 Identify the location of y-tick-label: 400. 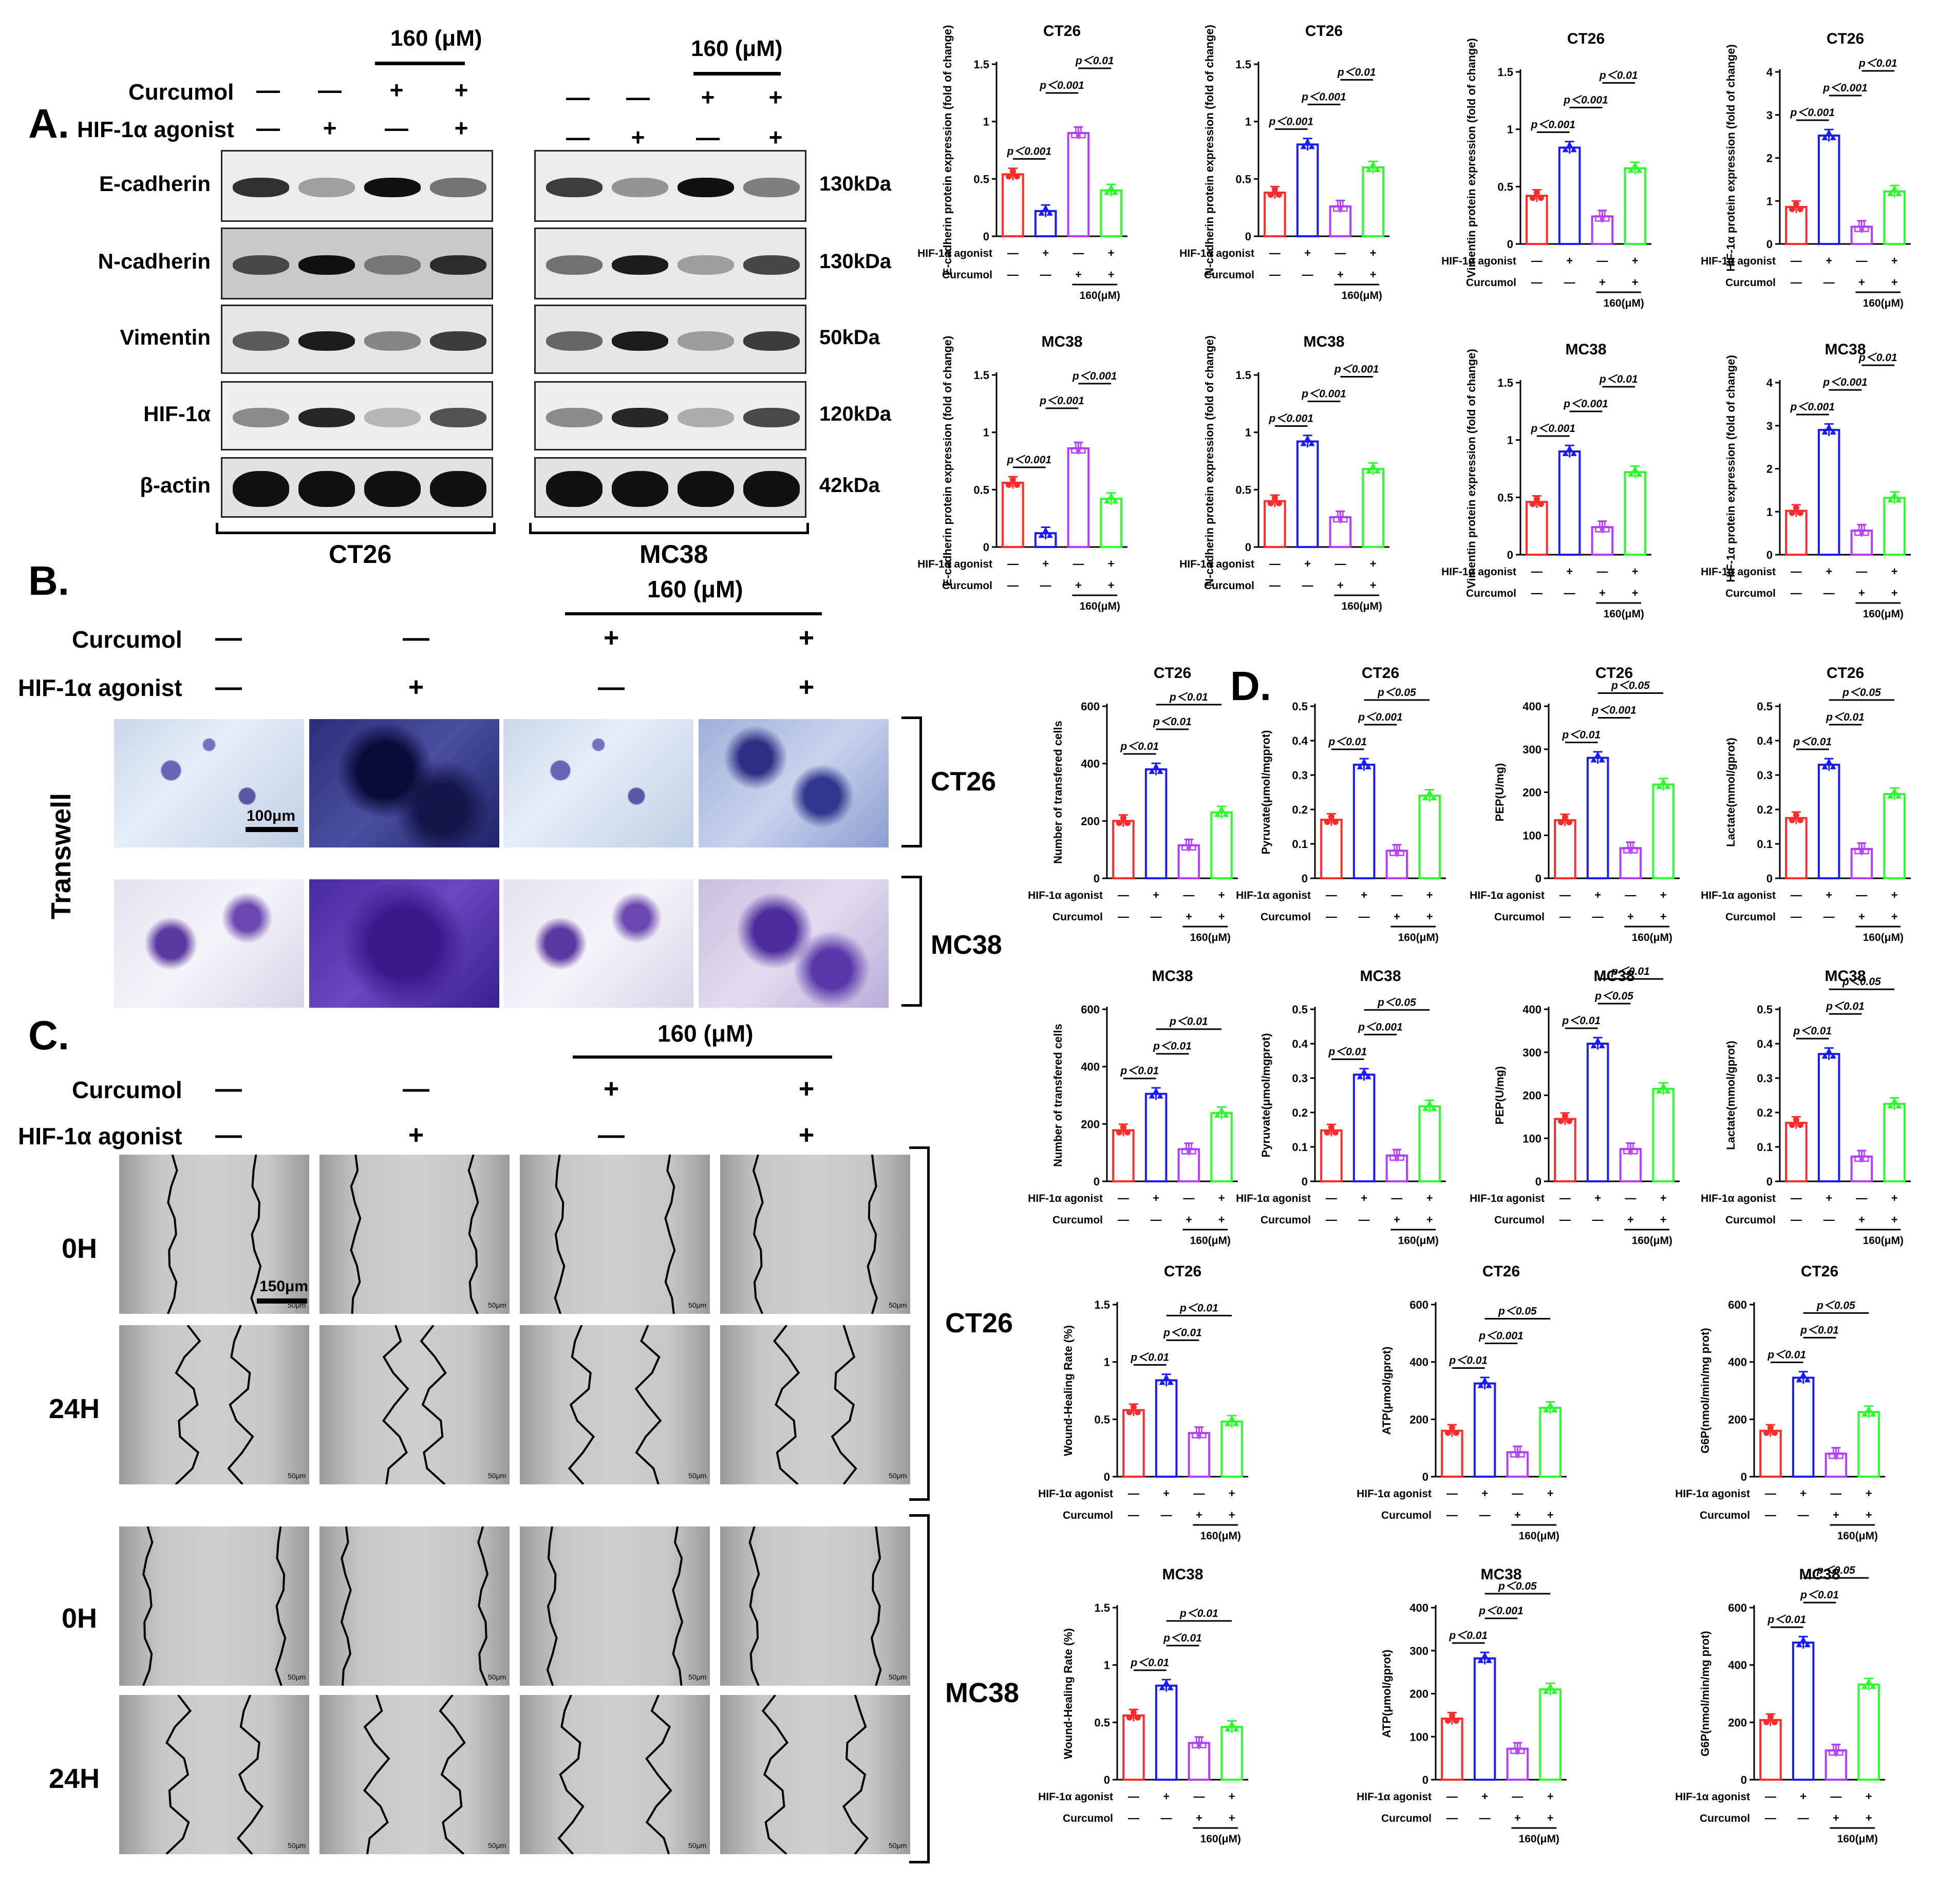
(1737, 1362).